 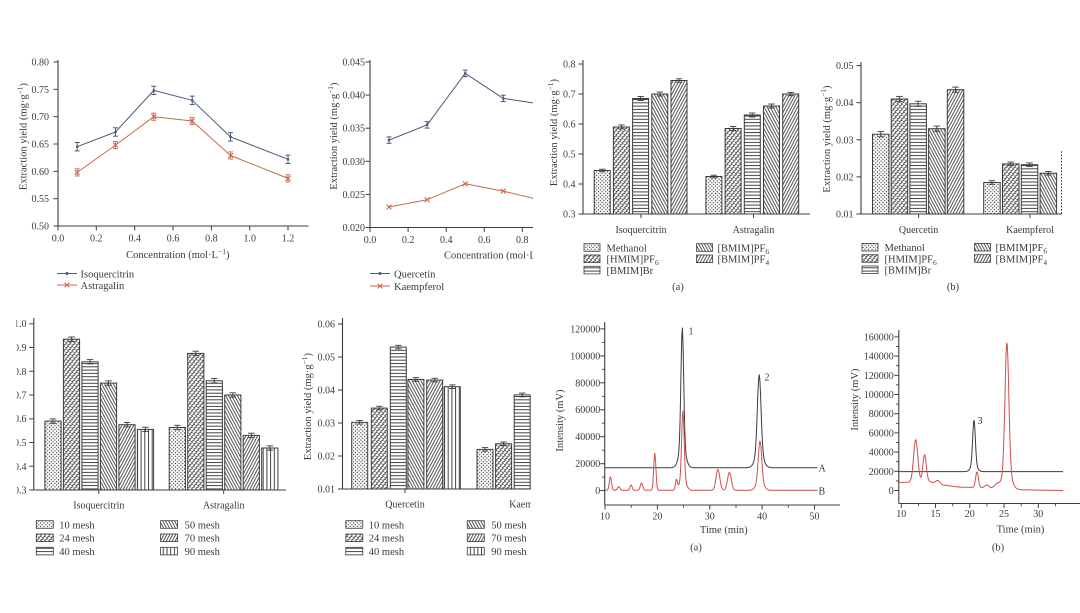 I want to click on svg-text: 0.55, so click(x=41, y=199).